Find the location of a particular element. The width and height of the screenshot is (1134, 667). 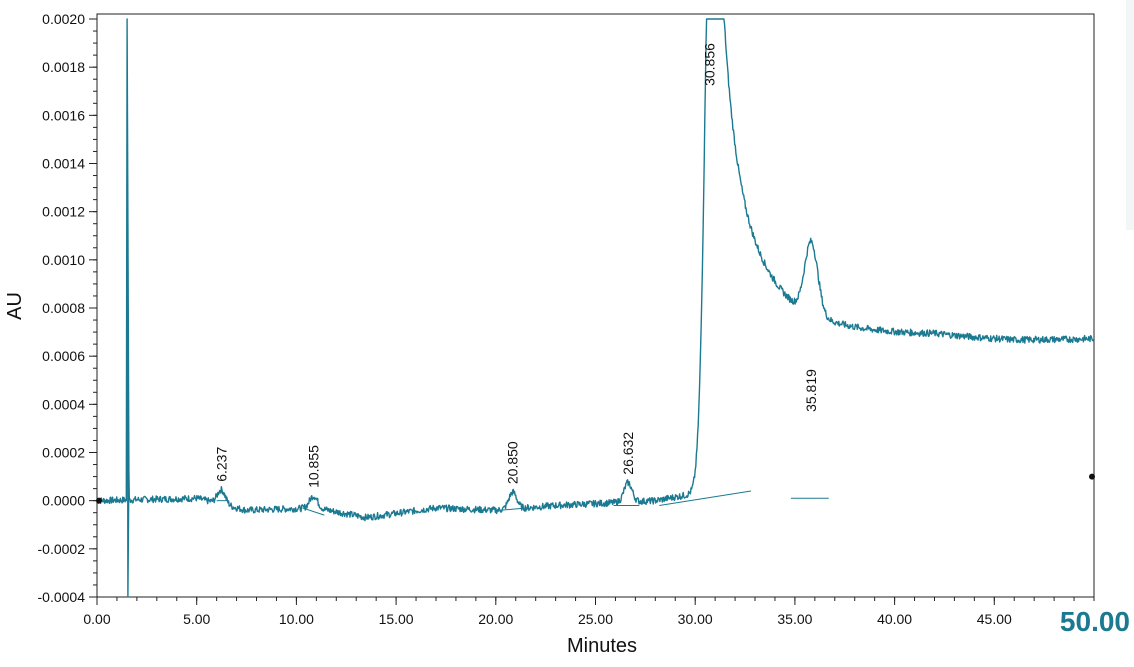

x-tick-label: 0.00 is located at coordinates (96, 619).